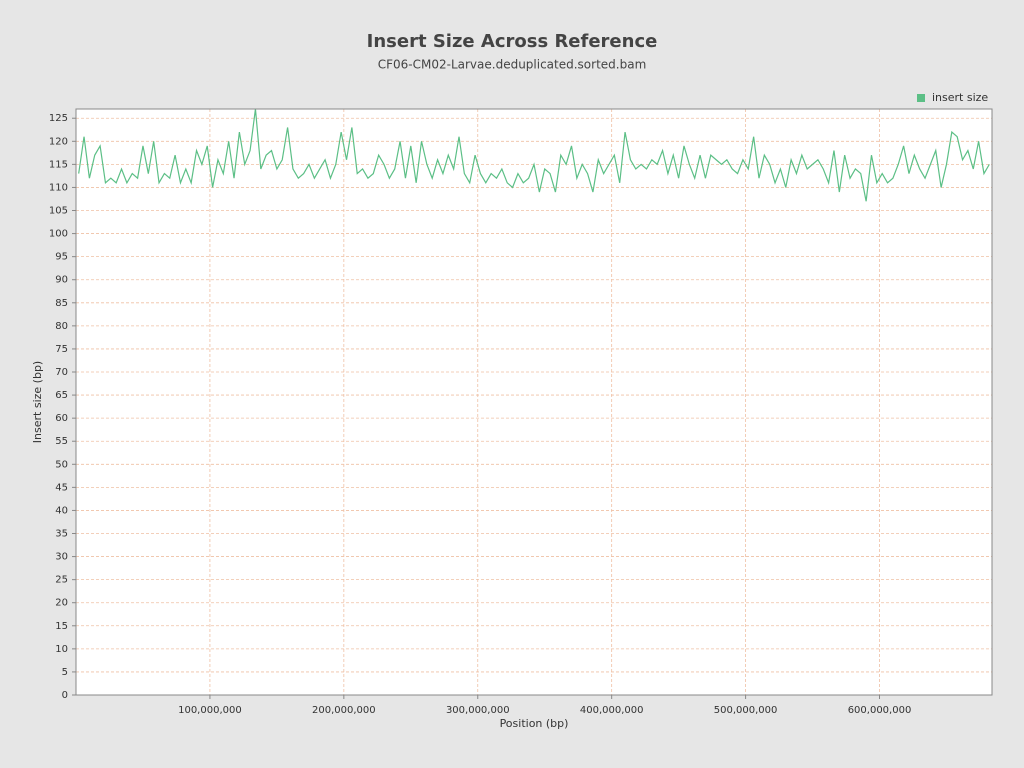 This screenshot has width=1024, height=768. I want to click on y-tick-label: 105, so click(58, 211).